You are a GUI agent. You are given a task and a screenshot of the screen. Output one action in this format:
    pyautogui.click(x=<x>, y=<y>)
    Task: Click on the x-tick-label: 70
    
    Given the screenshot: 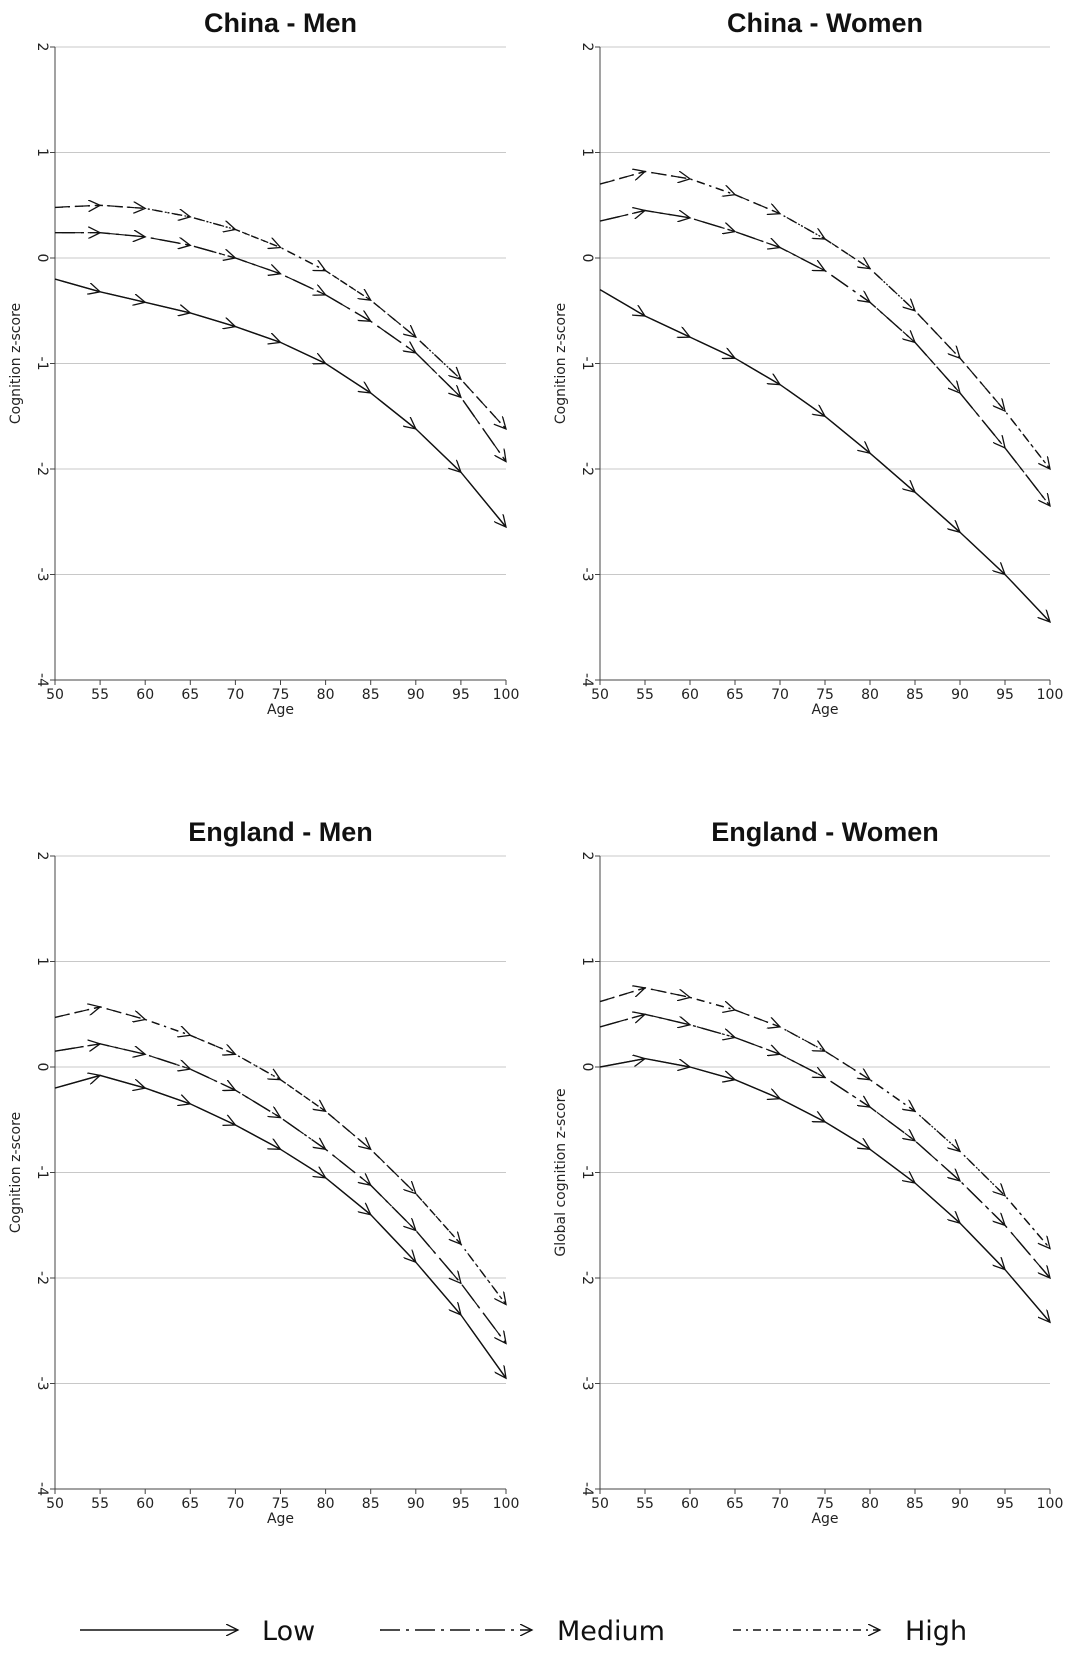 What is the action you would take?
    pyautogui.click(x=780, y=1504)
    